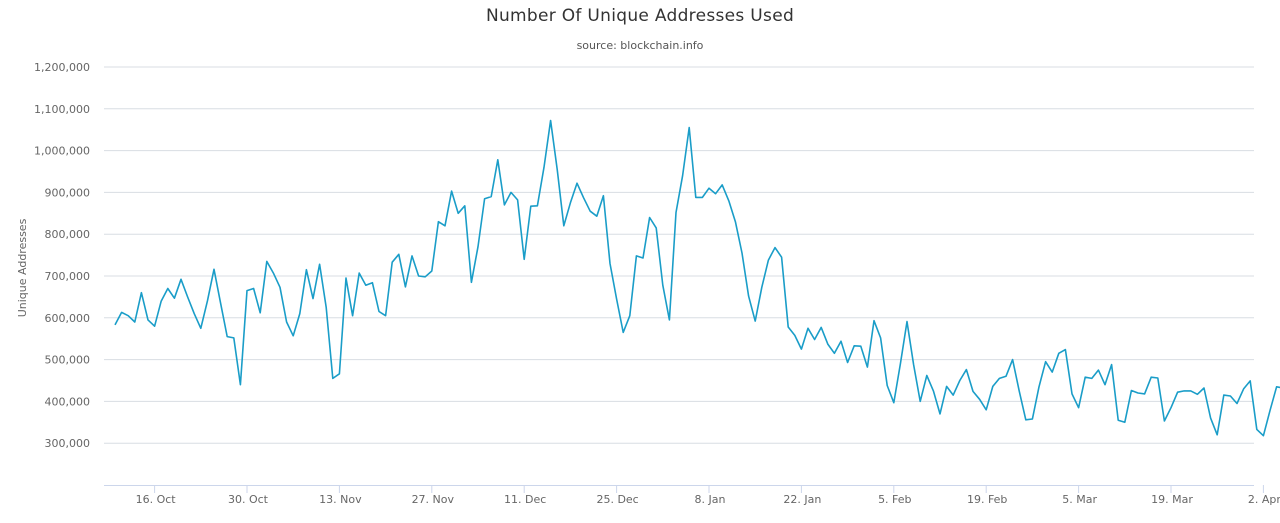 The image size is (1280, 523). Describe the element at coordinates (525, 499) in the screenshot. I see `x-tick-label: 11. Dec` at that location.